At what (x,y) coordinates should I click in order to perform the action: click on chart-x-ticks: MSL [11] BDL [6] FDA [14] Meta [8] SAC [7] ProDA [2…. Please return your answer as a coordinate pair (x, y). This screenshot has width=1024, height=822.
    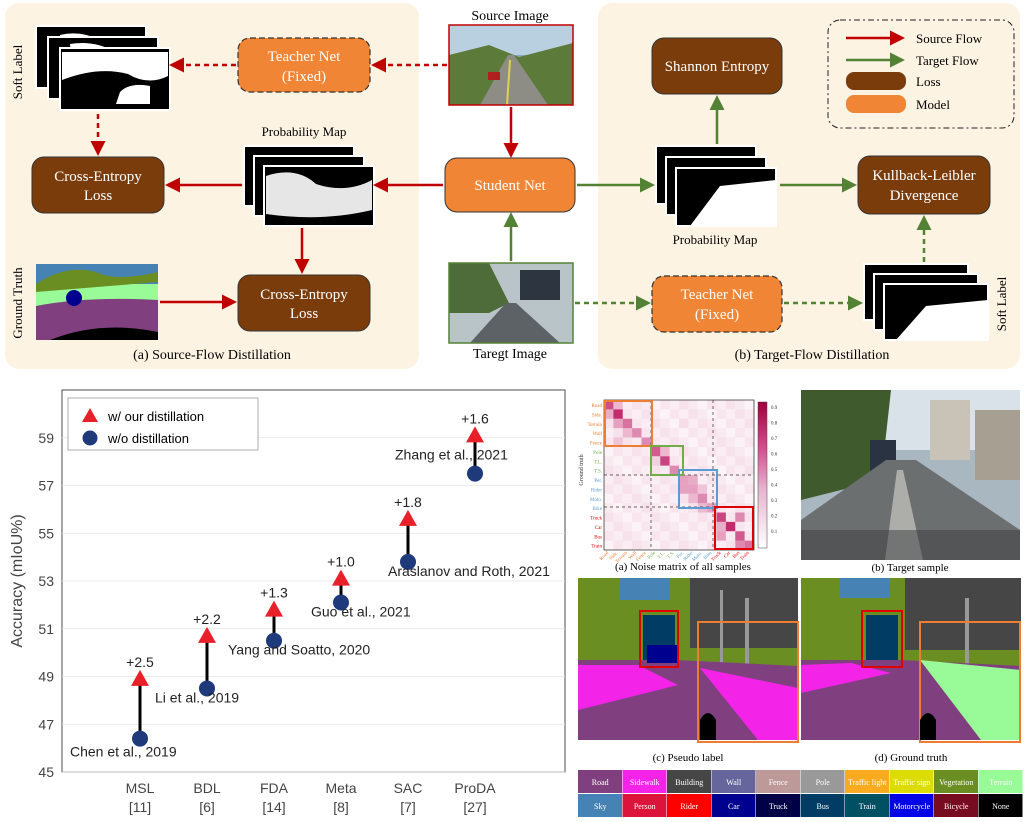
    Looking at the image, I should click on (311, 797).